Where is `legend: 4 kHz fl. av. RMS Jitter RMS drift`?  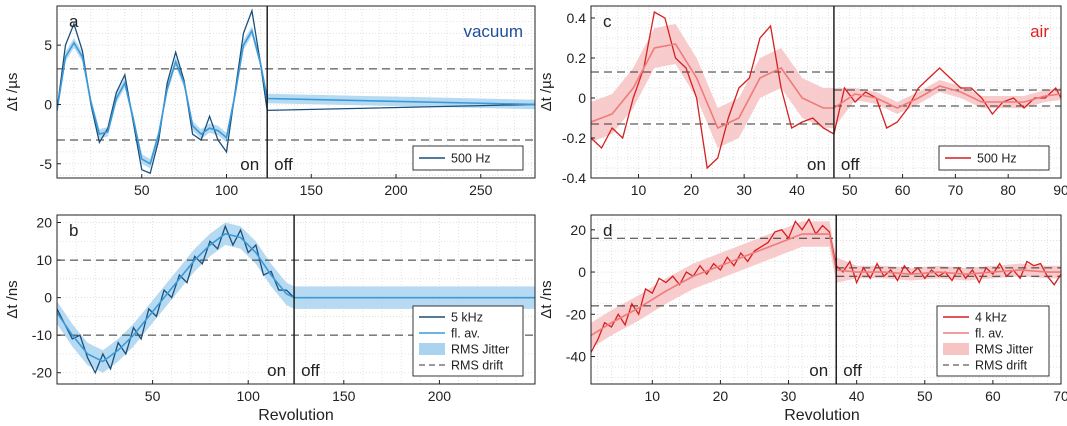 legend: 4 kHz fl. av. RMS Jitter RMS drift is located at coordinates (993, 341).